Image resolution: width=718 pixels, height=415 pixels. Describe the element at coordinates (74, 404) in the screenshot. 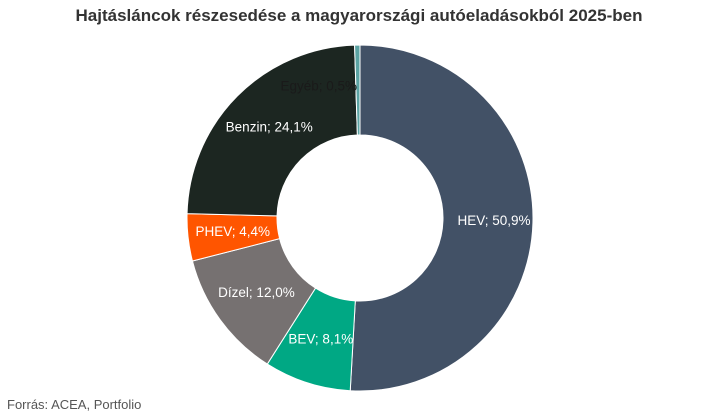

I see `source-note: Forrás: ACEA, Portfolio` at that location.